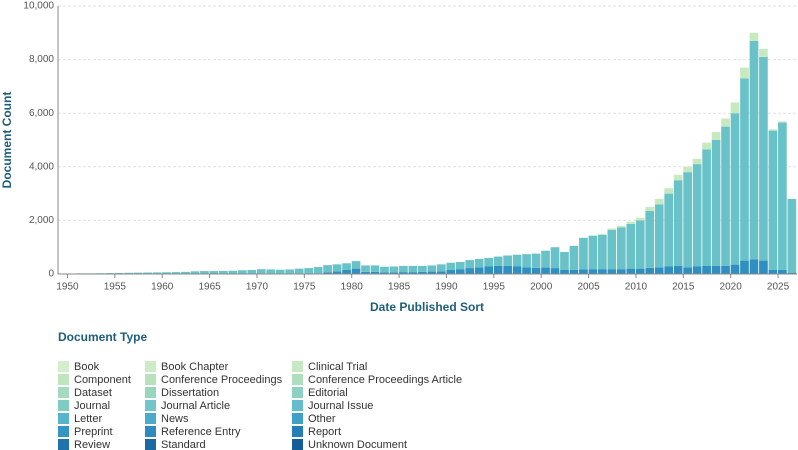 The image size is (798, 450). What do you see at coordinates (38, 6) in the screenshot?
I see `y-tick-label: 10,000` at bounding box center [38, 6].